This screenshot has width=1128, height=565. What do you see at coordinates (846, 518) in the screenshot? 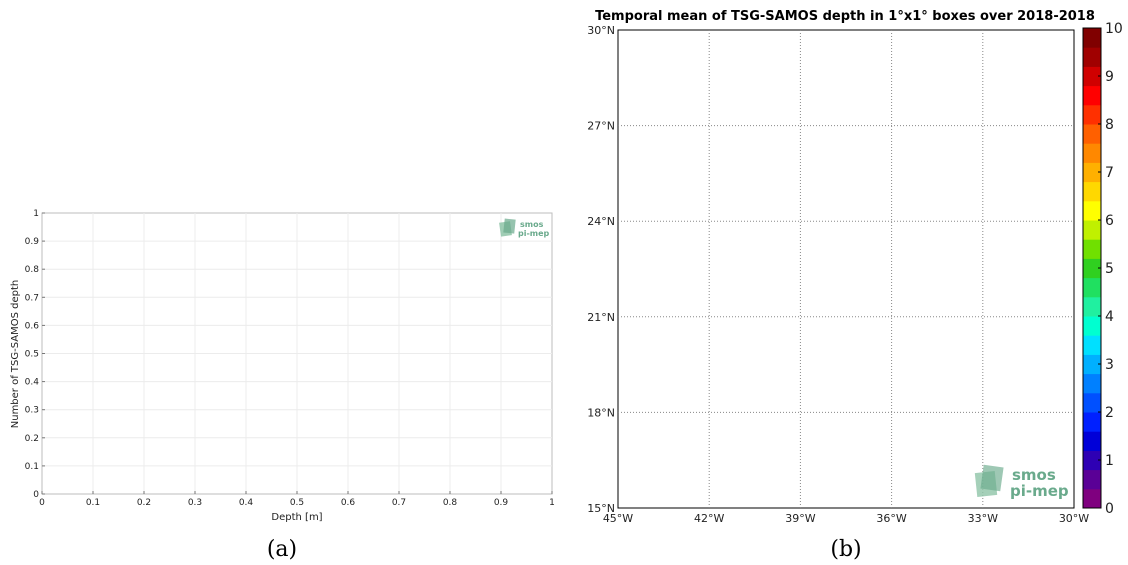
I see `x-tick-labels-b: 45°W 42°W 39°W 36°W 33°W 30°W` at bounding box center [846, 518].